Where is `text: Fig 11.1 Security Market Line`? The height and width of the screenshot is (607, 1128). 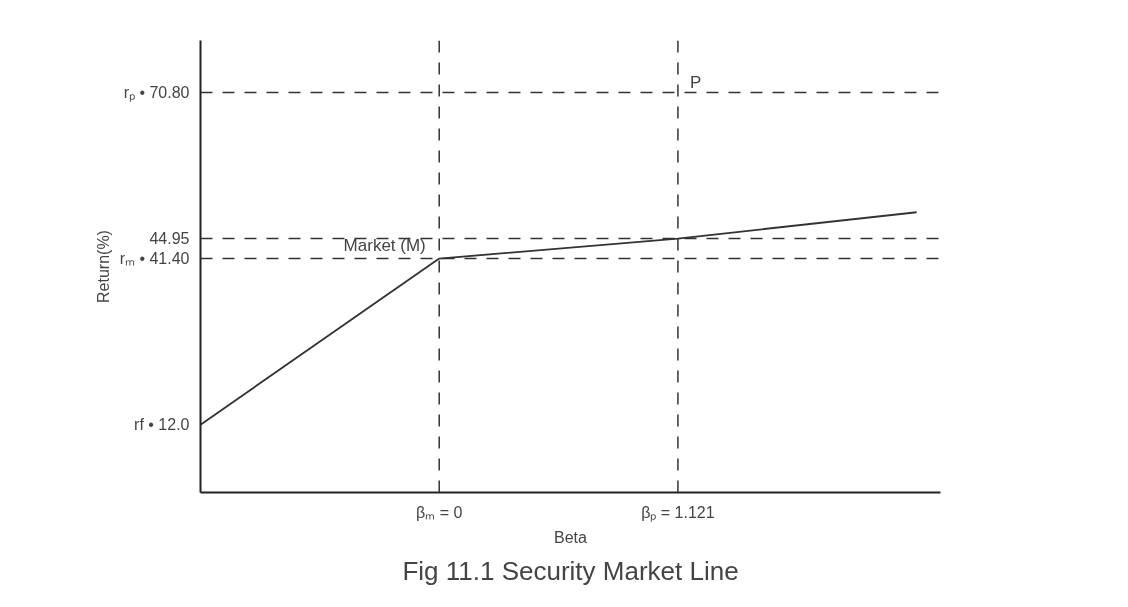
text: Fig 11.1 Security Market Line is located at coordinates (570, 570).